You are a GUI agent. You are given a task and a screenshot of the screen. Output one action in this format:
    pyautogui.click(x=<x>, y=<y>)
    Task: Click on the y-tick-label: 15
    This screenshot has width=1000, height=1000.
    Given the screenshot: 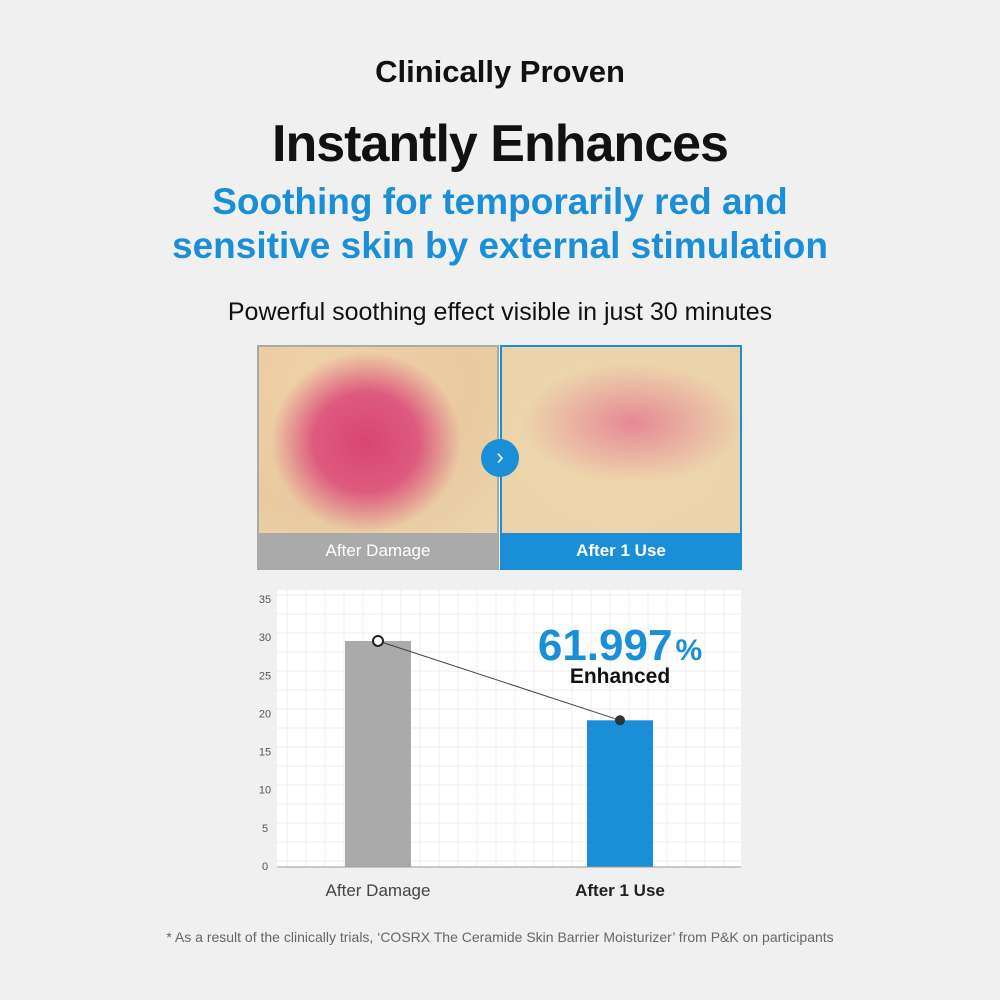 What is the action you would take?
    pyautogui.click(x=265, y=753)
    